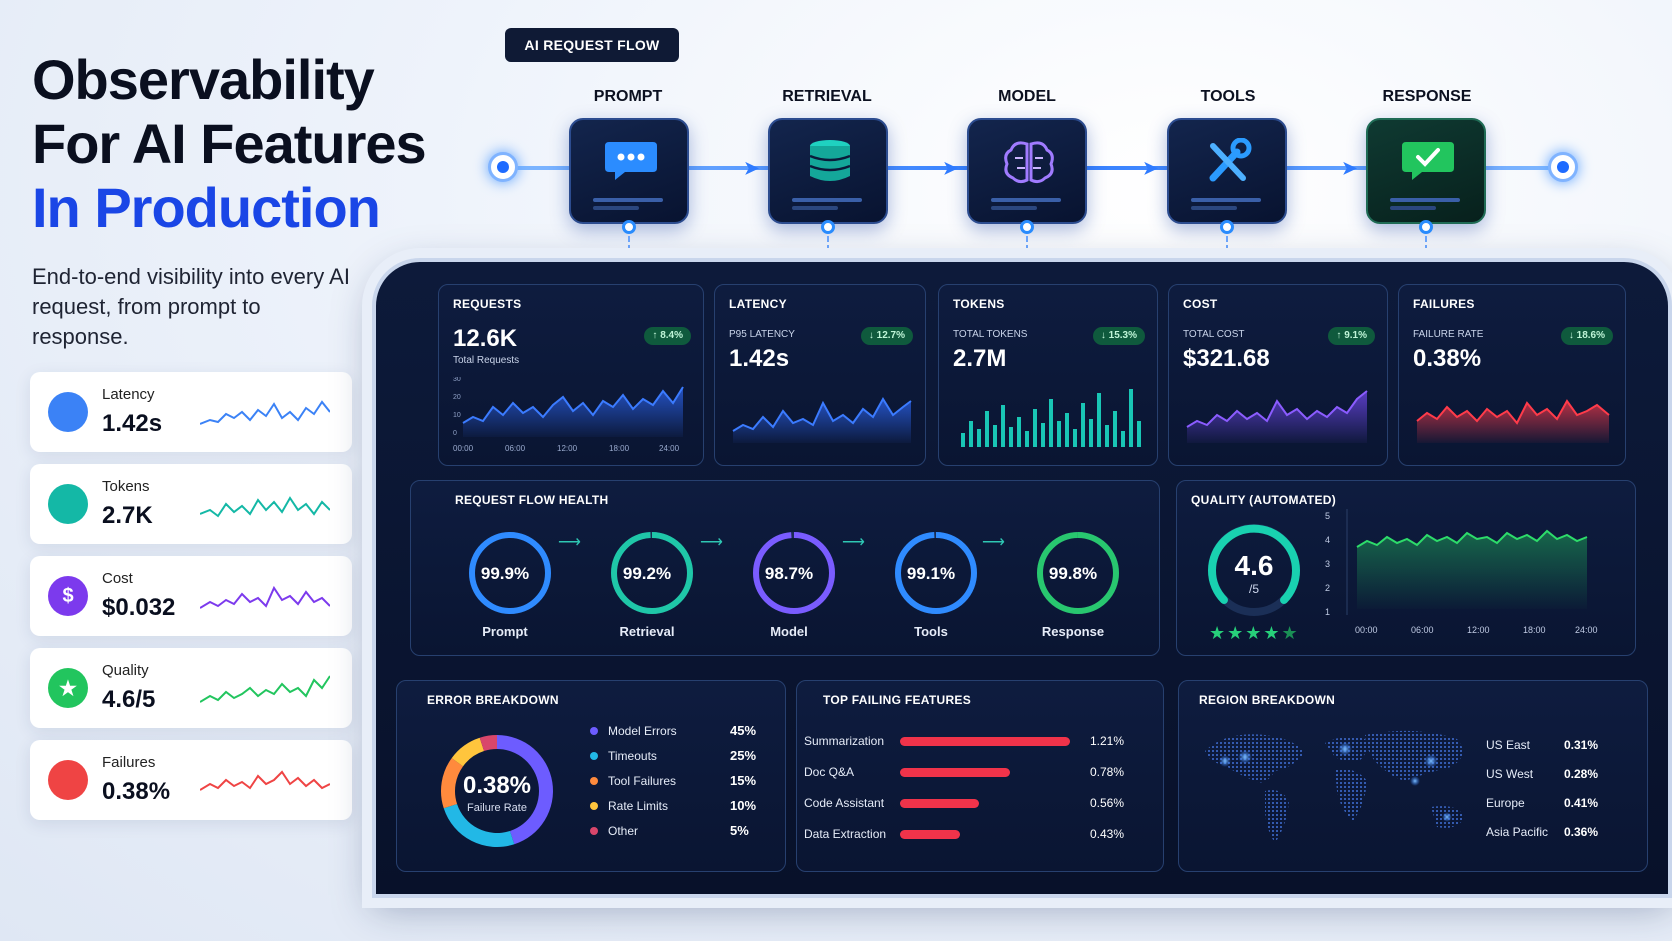 The width and height of the screenshot is (1672, 941). I want to click on health-ring-tools: 99.1% Tools, so click(936, 584).